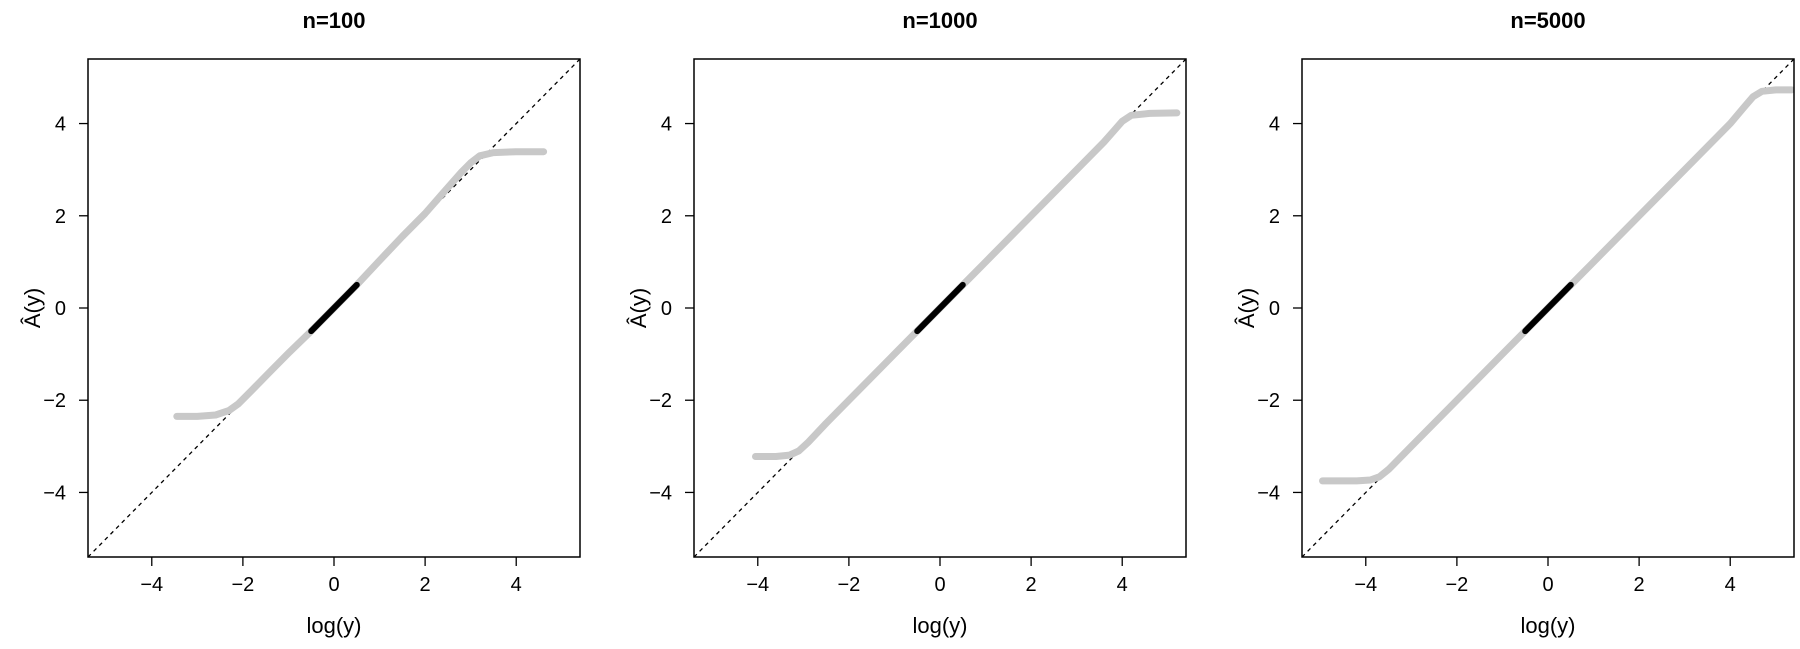 The height and width of the screenshot is (649, 1800). I want to click on estimate-curve-n1000, so click(966, 284).